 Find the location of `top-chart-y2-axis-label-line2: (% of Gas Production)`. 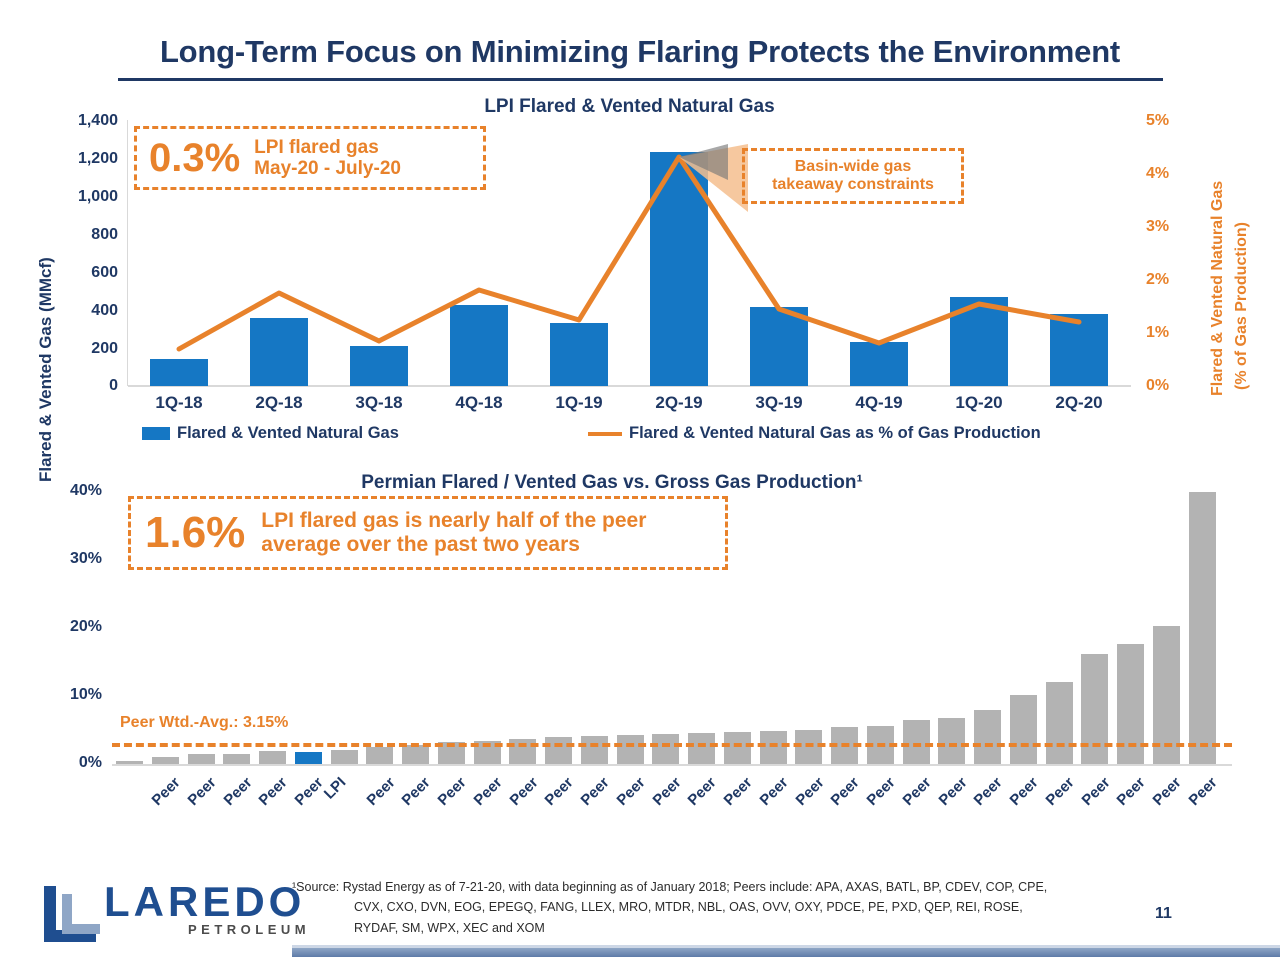

top-chart-y2-axis-label-line2: (% of Gas Production) is located at coordinates (1241, 306).